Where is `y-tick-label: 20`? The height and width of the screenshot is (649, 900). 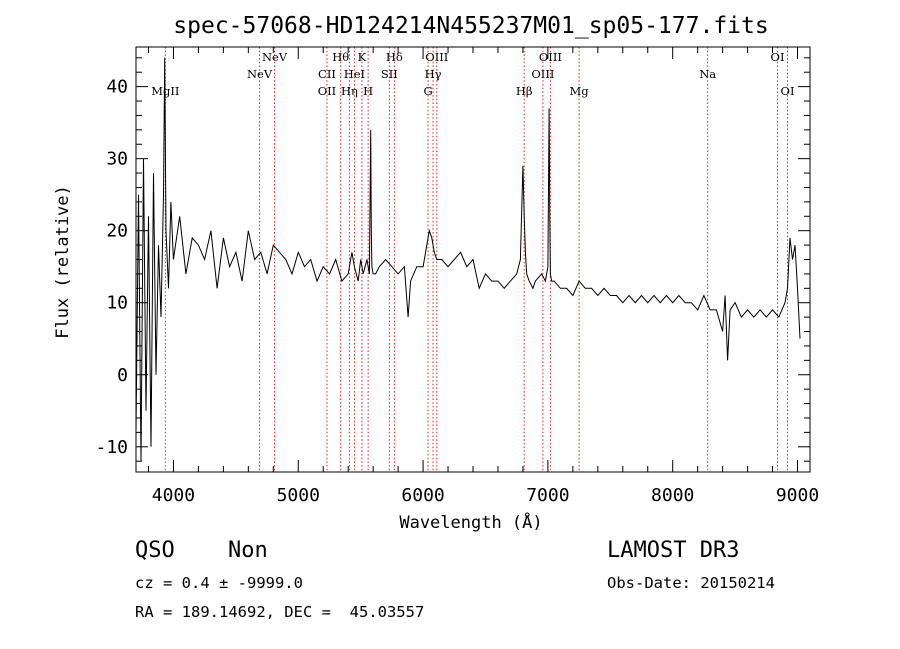 y-tick-label: 20 is located at coordinates (117, 231).